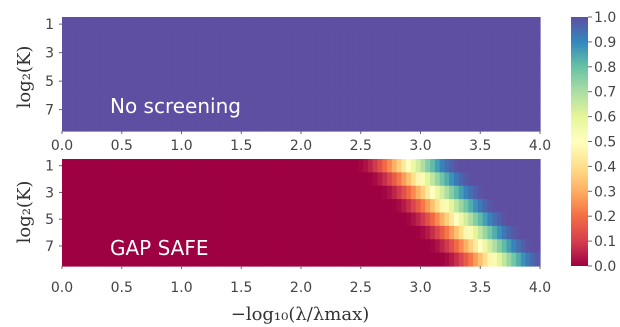  What do you see at coordinates (480, 146) in the screenshot?
I see `x-tick-label: 3.5` at bounding box center [480, 146].